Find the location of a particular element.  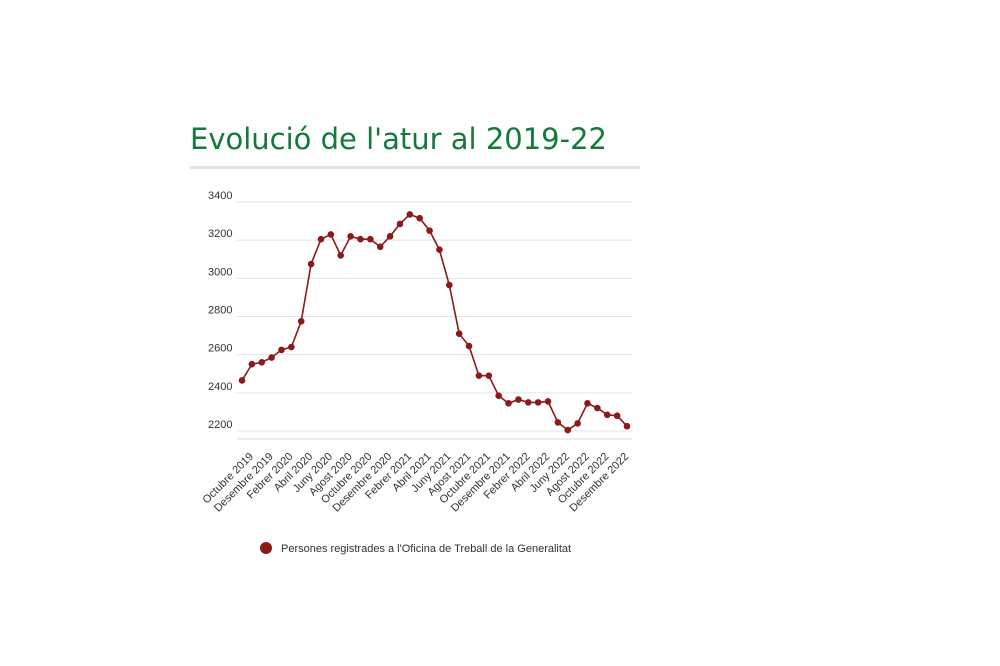

y-tick-label: 2800 is located at coordinates (220, 311).